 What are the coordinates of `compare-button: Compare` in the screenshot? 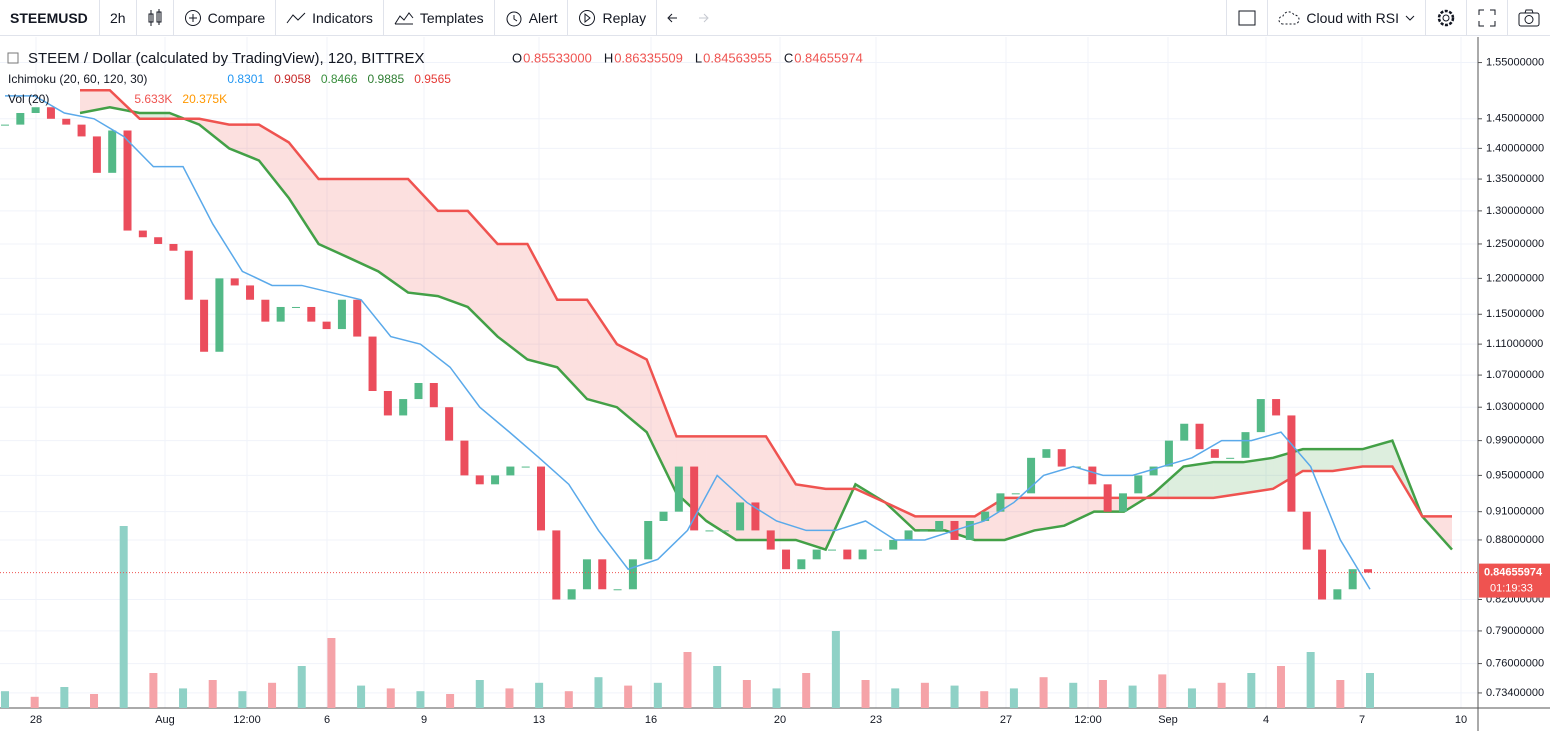 It's located at (225, 18).